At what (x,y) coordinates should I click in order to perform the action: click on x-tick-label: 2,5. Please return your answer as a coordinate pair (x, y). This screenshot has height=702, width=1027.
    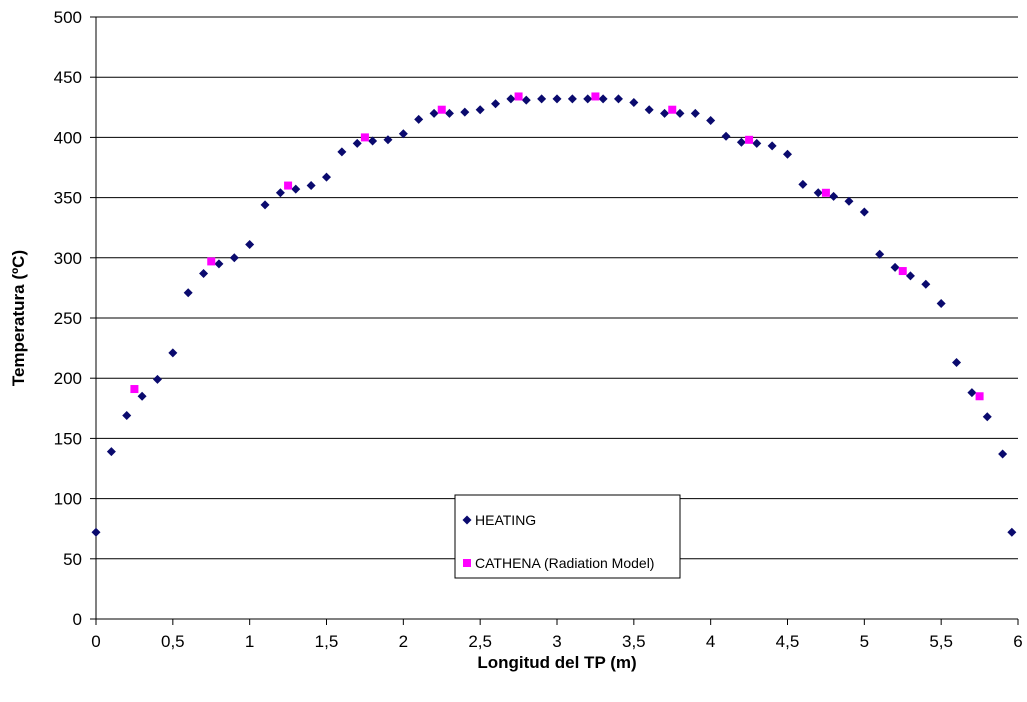
    Looking at the image, I should click on (480, 641).